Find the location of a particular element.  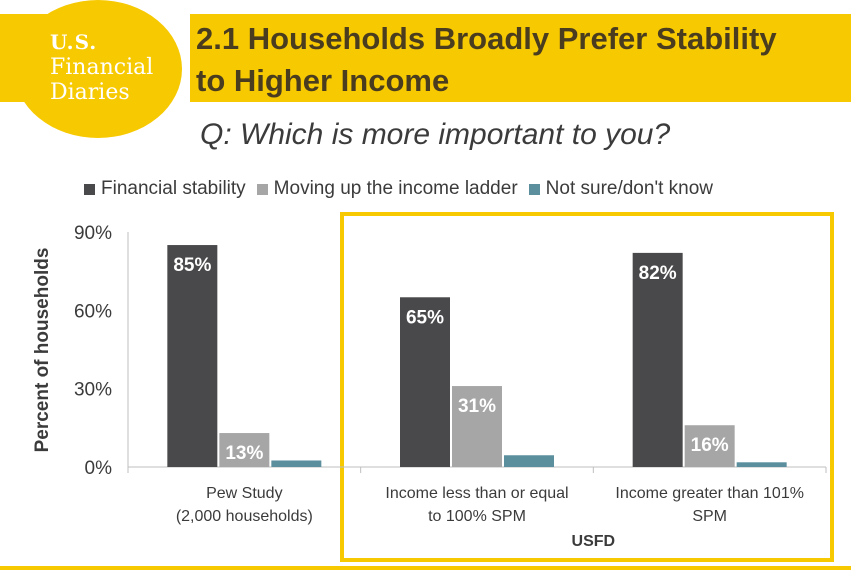

y-tick-label: 60% is located at coordinates (93, 311).